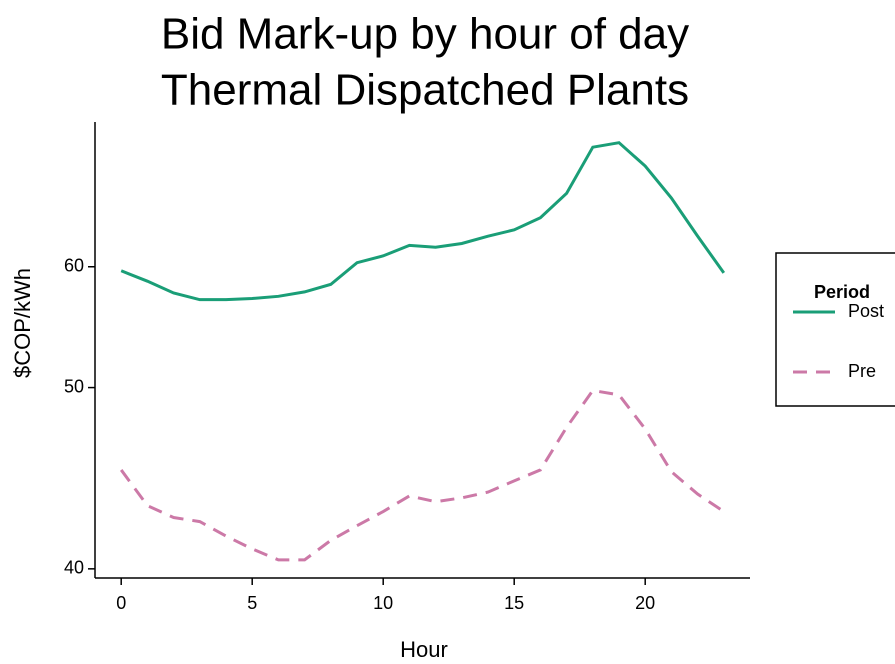 This screenshot has height=664, width=895. I want to click on y-tick-label: 40, so click(74, 568).